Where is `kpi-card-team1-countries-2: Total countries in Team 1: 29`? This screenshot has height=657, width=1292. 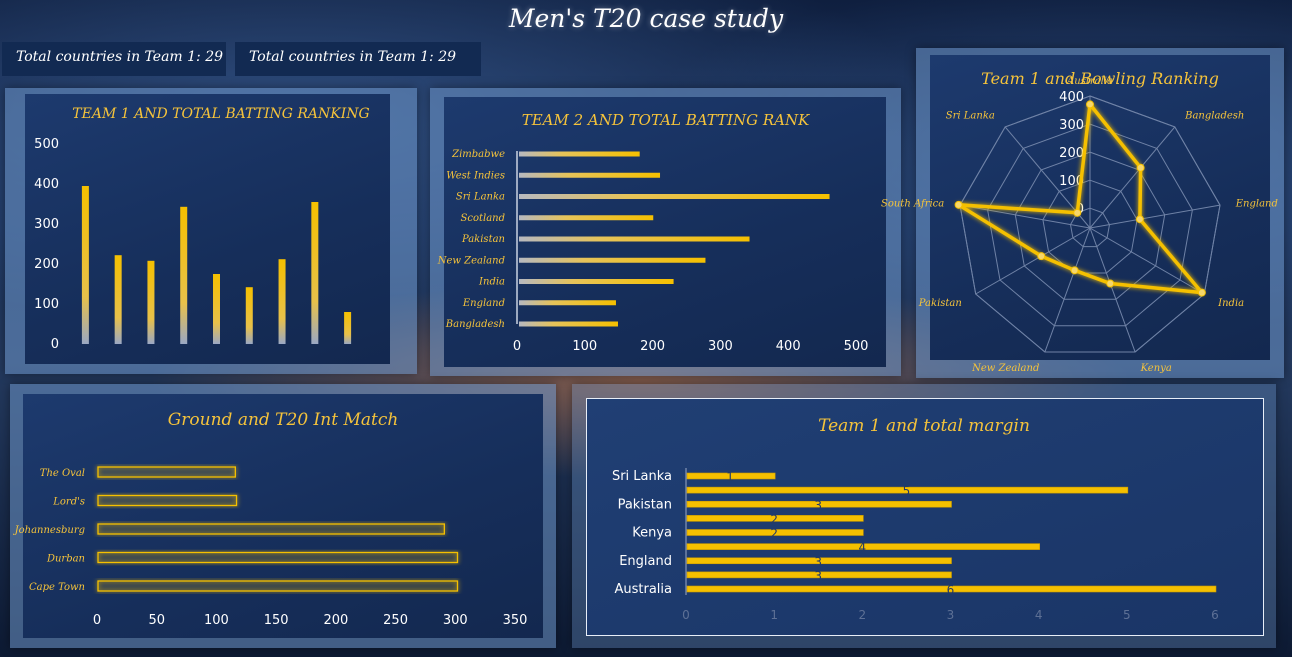 kpi-card-team1-countries-2: Total countries in Team 1: 29 is located at coordinates (358, 59).